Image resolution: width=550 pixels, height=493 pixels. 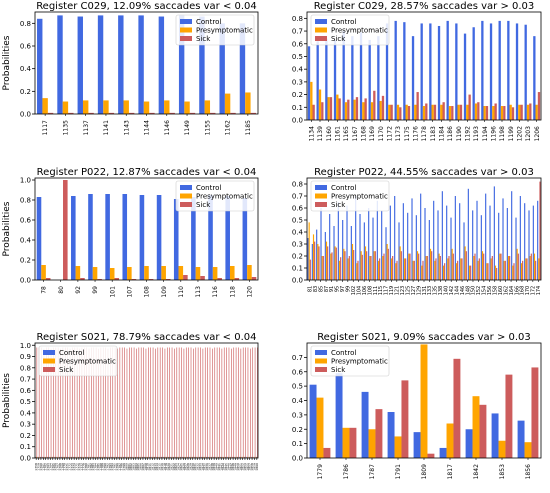 I want to click on x-tick-label: 1856, so click(x=528, y=471).